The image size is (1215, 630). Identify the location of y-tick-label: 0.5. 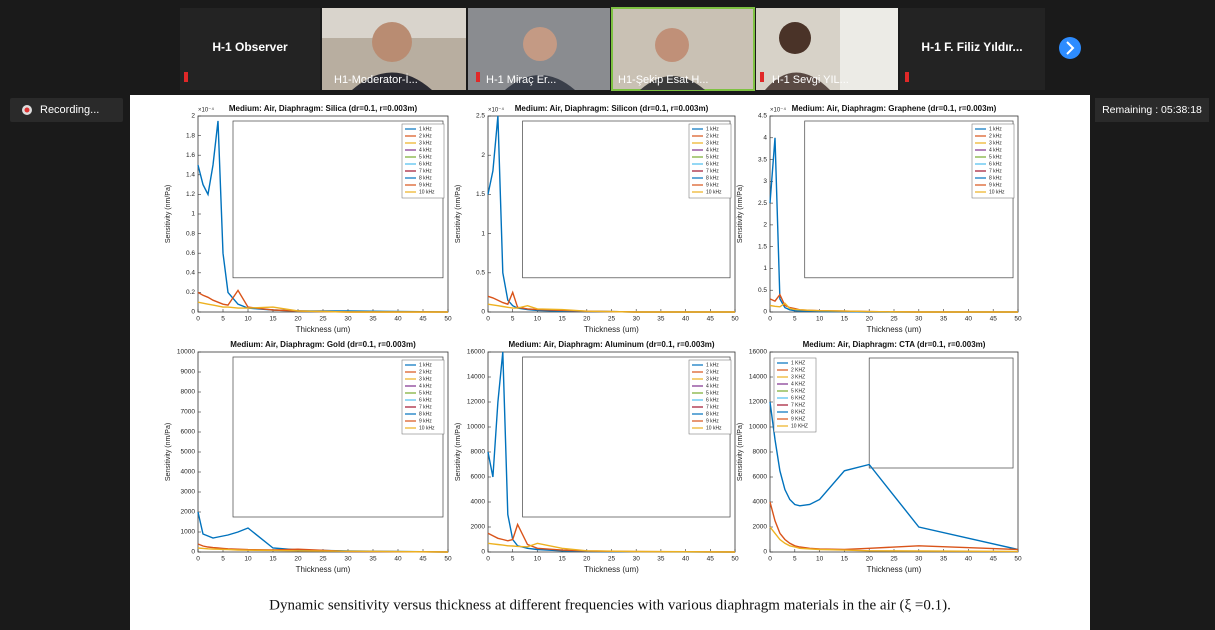
(480, 273).